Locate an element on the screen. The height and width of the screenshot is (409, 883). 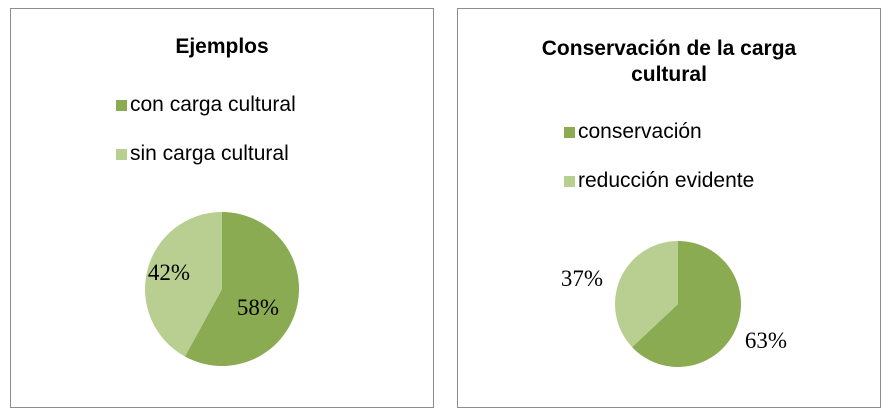
legend-label: reducción evidente is located at coordinates (666, 180).